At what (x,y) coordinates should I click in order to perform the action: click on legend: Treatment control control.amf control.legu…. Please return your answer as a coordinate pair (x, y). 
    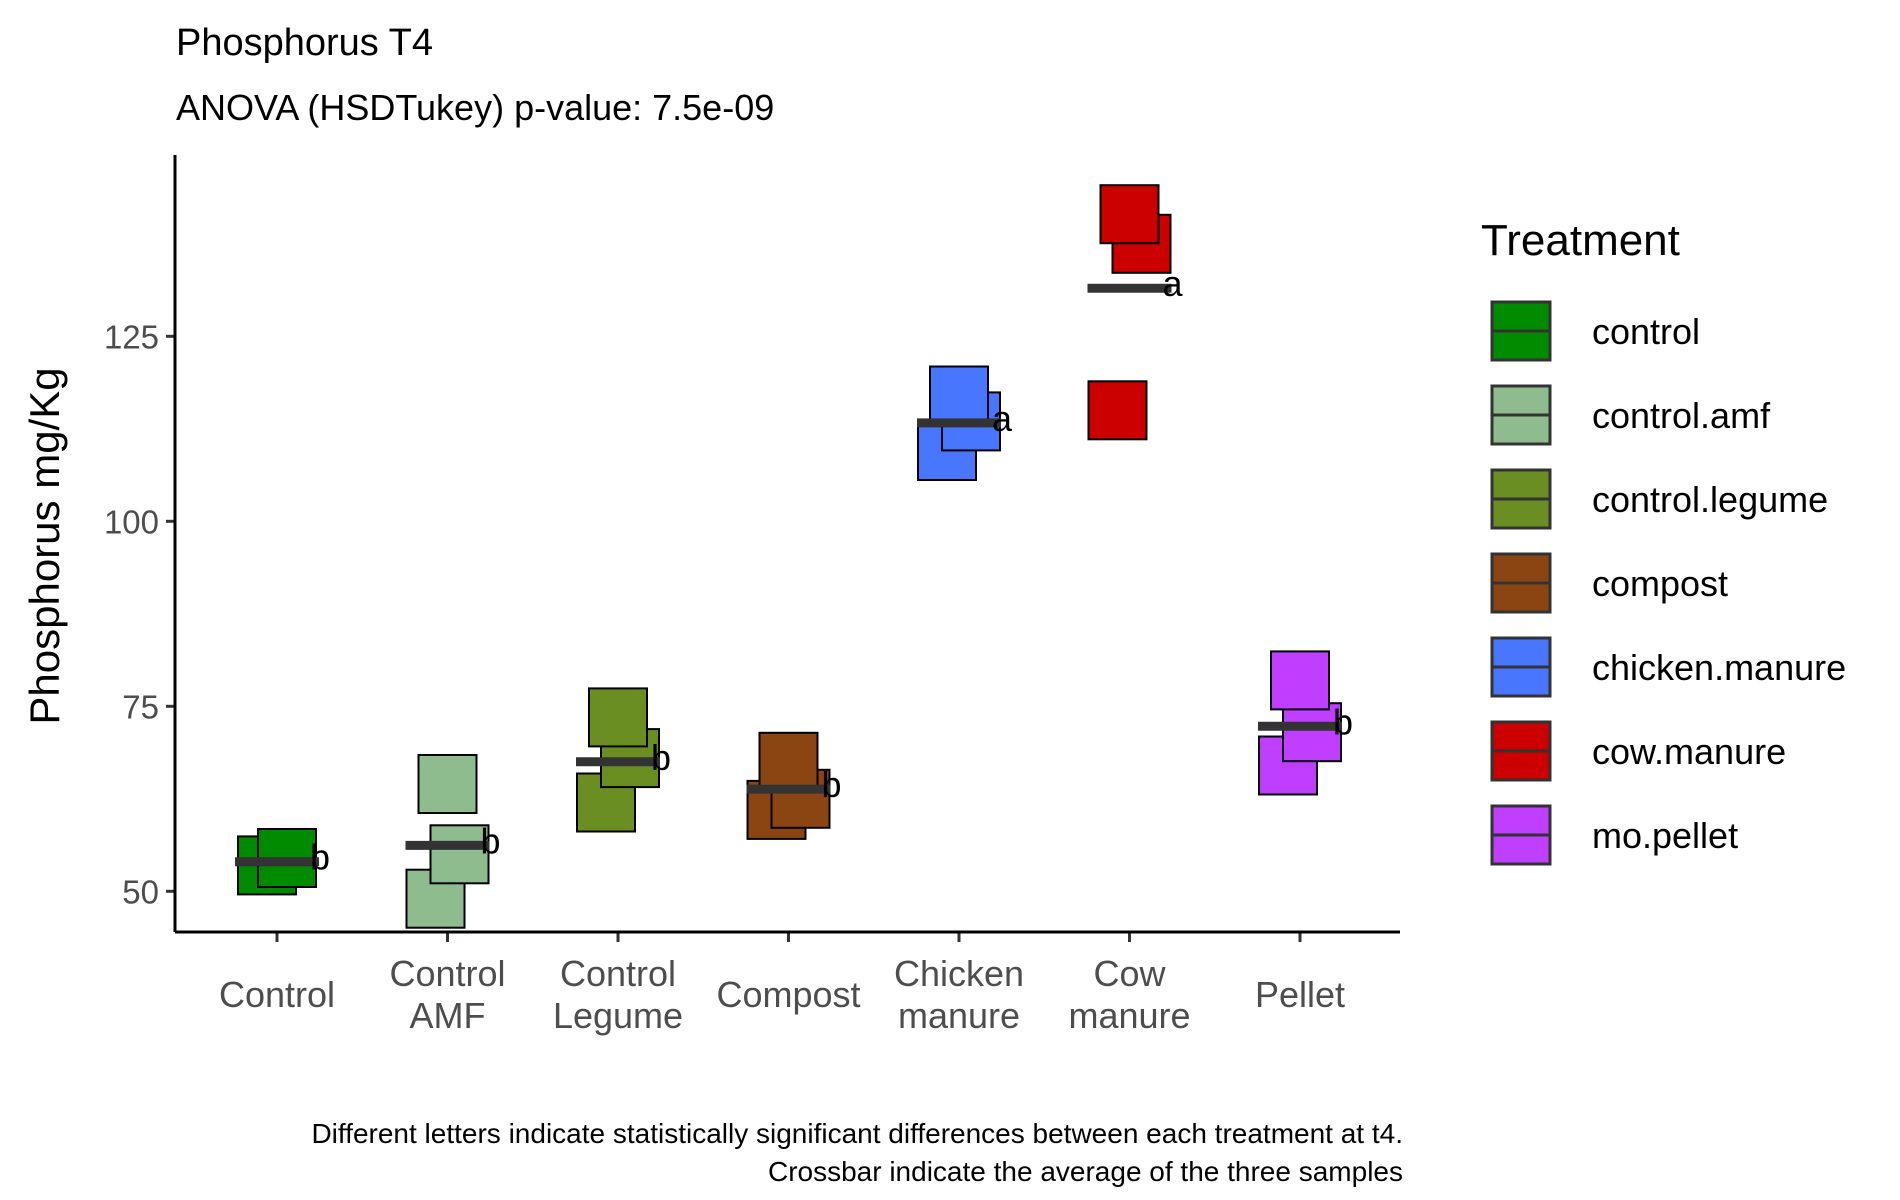
    Looking at the image, I should click on (1663, 541).